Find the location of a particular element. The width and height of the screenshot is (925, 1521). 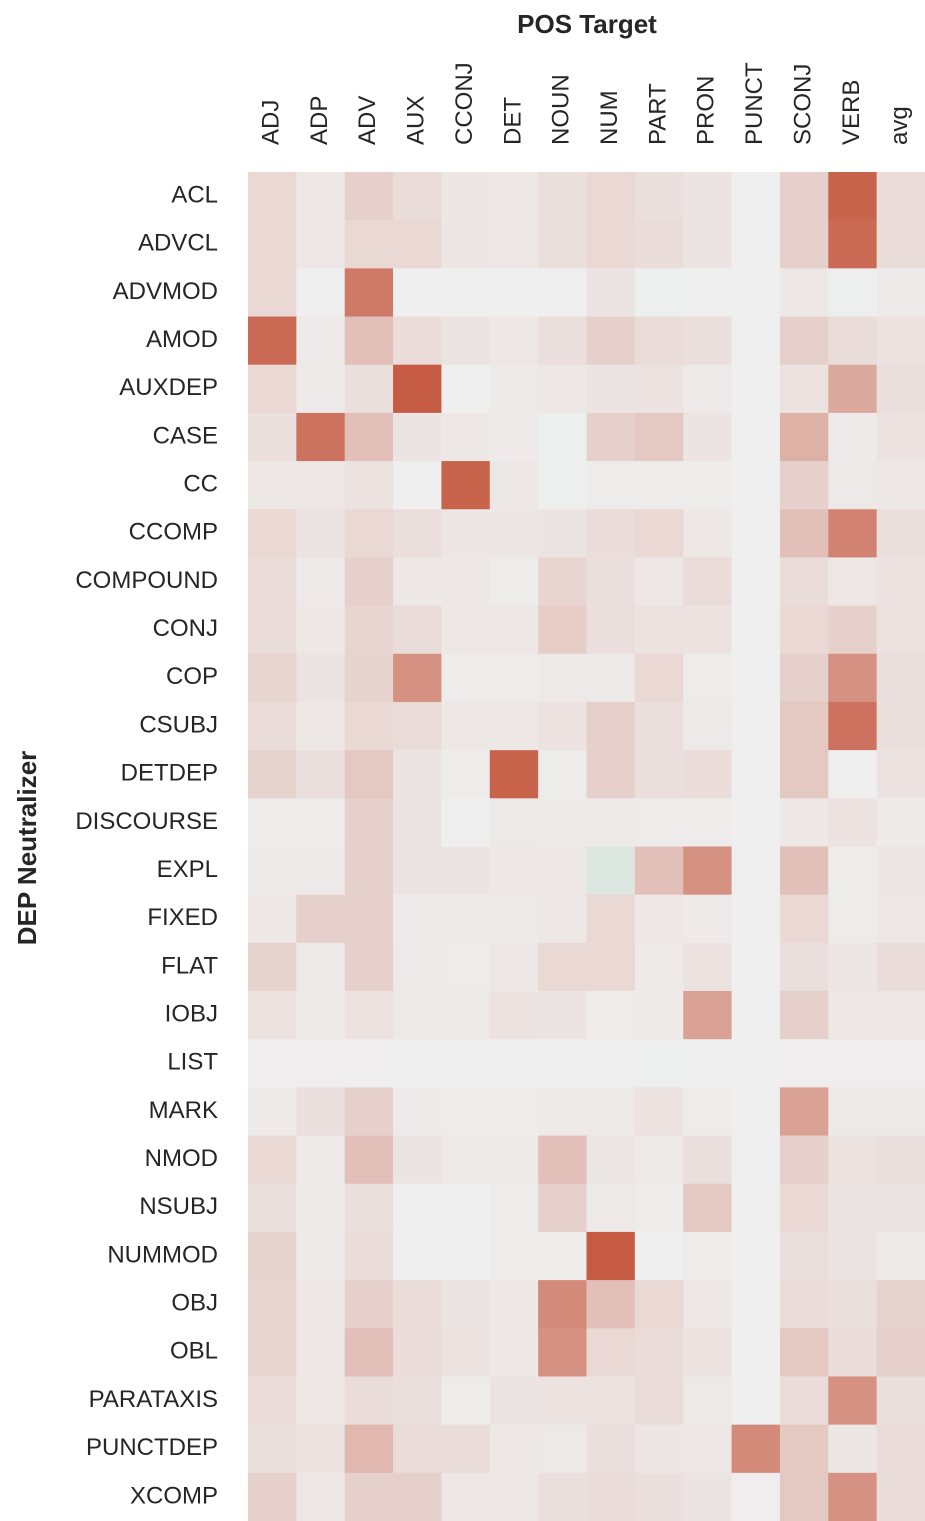

x-tick-label: avg is located at coordinates (899, 125).